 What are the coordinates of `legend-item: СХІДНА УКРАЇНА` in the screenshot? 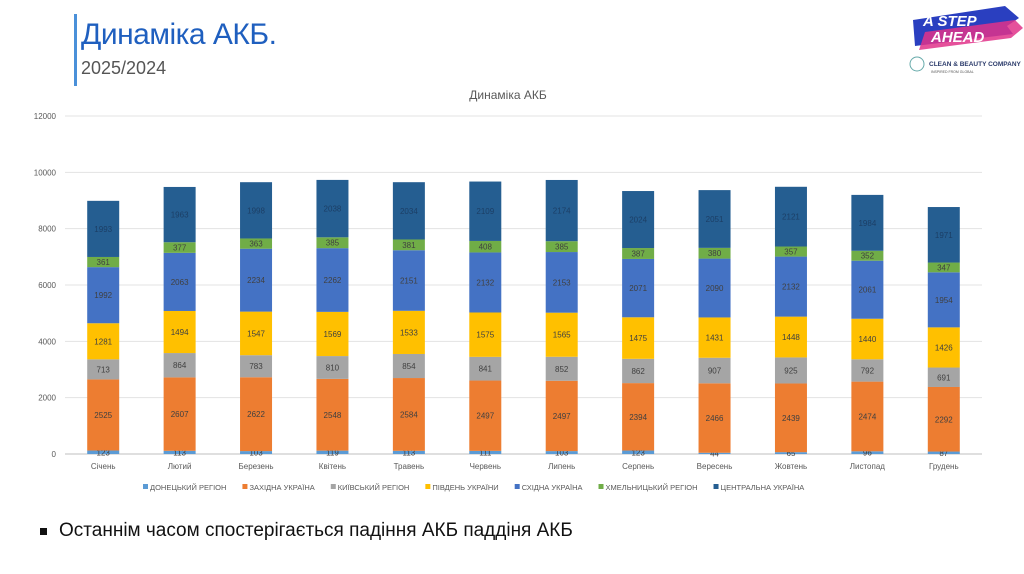 It's located at (548, 487).